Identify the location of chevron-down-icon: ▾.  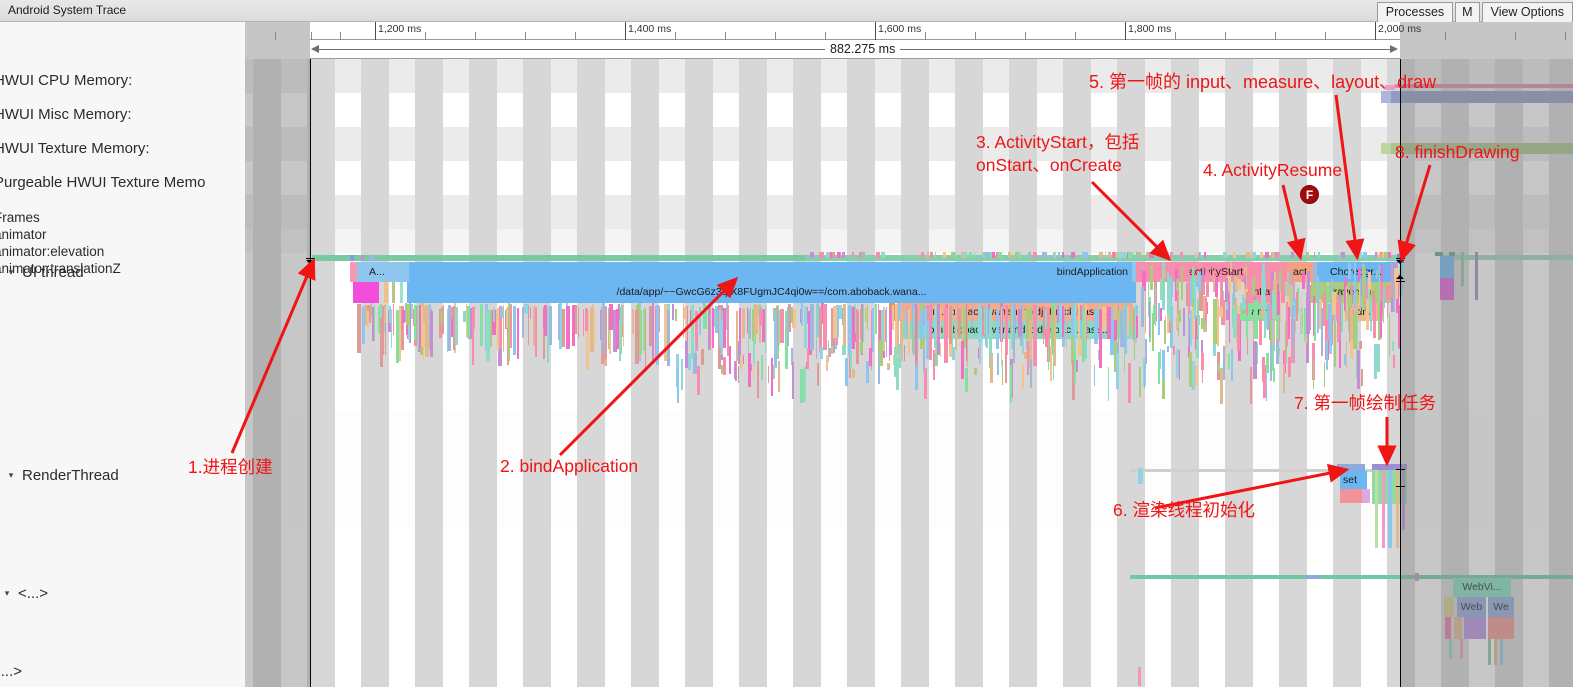
(7, 593).